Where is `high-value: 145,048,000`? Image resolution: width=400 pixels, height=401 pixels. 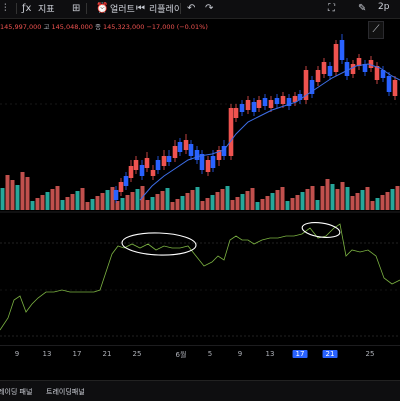 high-value: 145,048,000 is located at coordinates (72, 27).